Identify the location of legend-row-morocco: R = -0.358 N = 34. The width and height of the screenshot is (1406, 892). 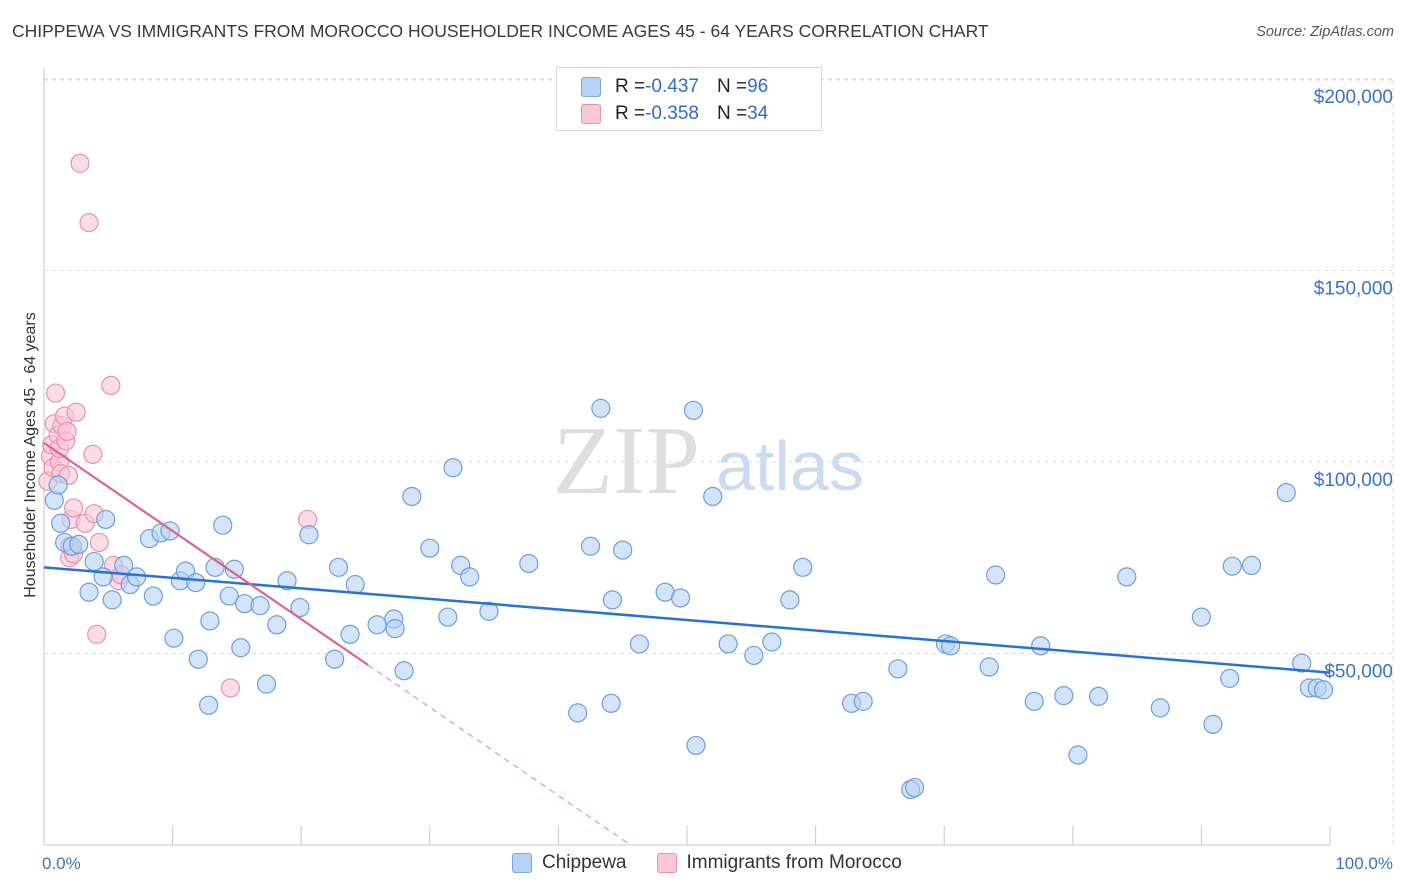
(674, 114).